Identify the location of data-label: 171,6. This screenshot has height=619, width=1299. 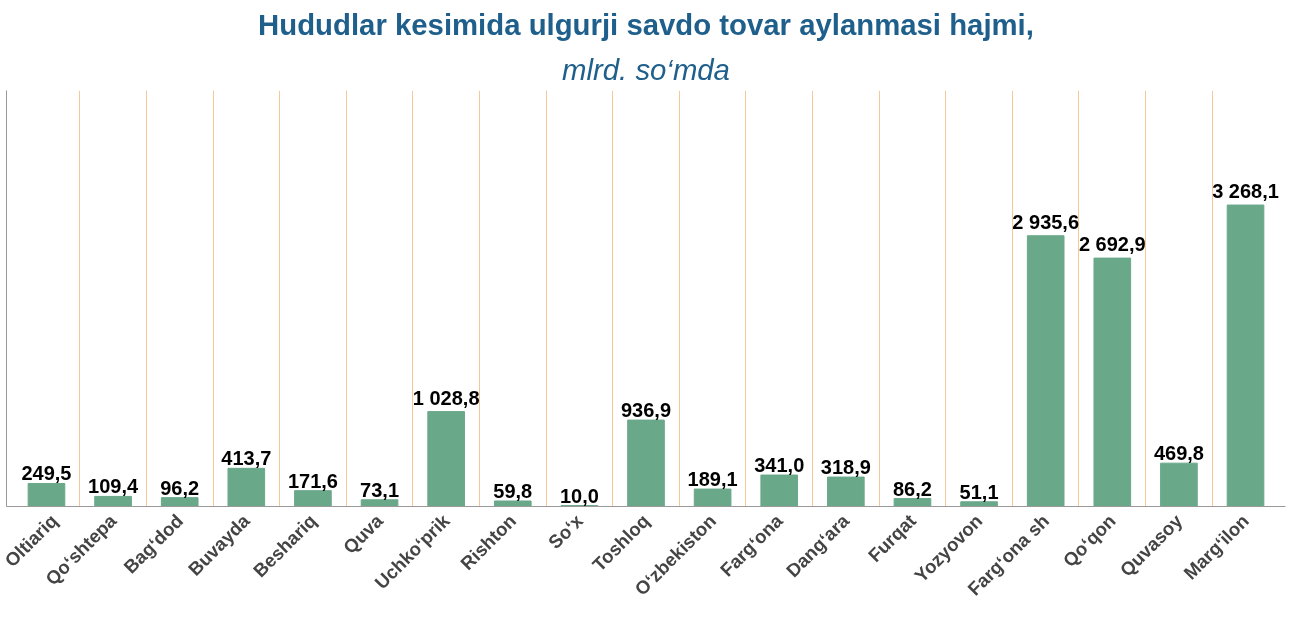
(312, 480).